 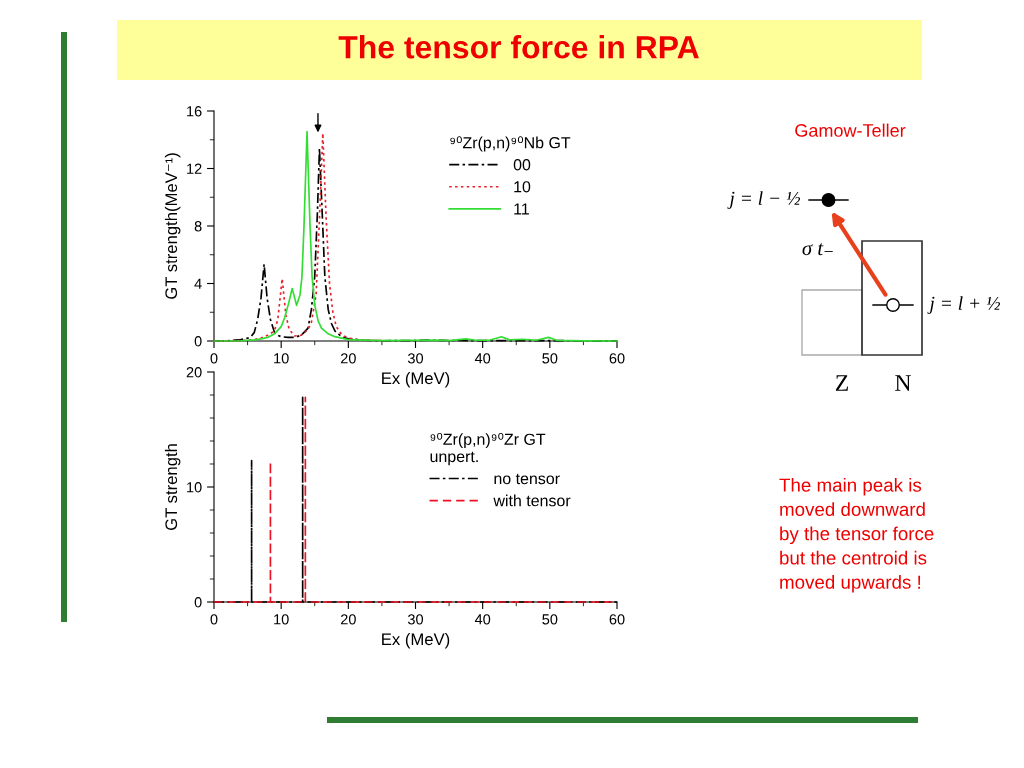 I want to click on legend-title: ⁹⁰Zr(p,n)⁹⁰Zr GT unpert., so click(x=488, y=449).